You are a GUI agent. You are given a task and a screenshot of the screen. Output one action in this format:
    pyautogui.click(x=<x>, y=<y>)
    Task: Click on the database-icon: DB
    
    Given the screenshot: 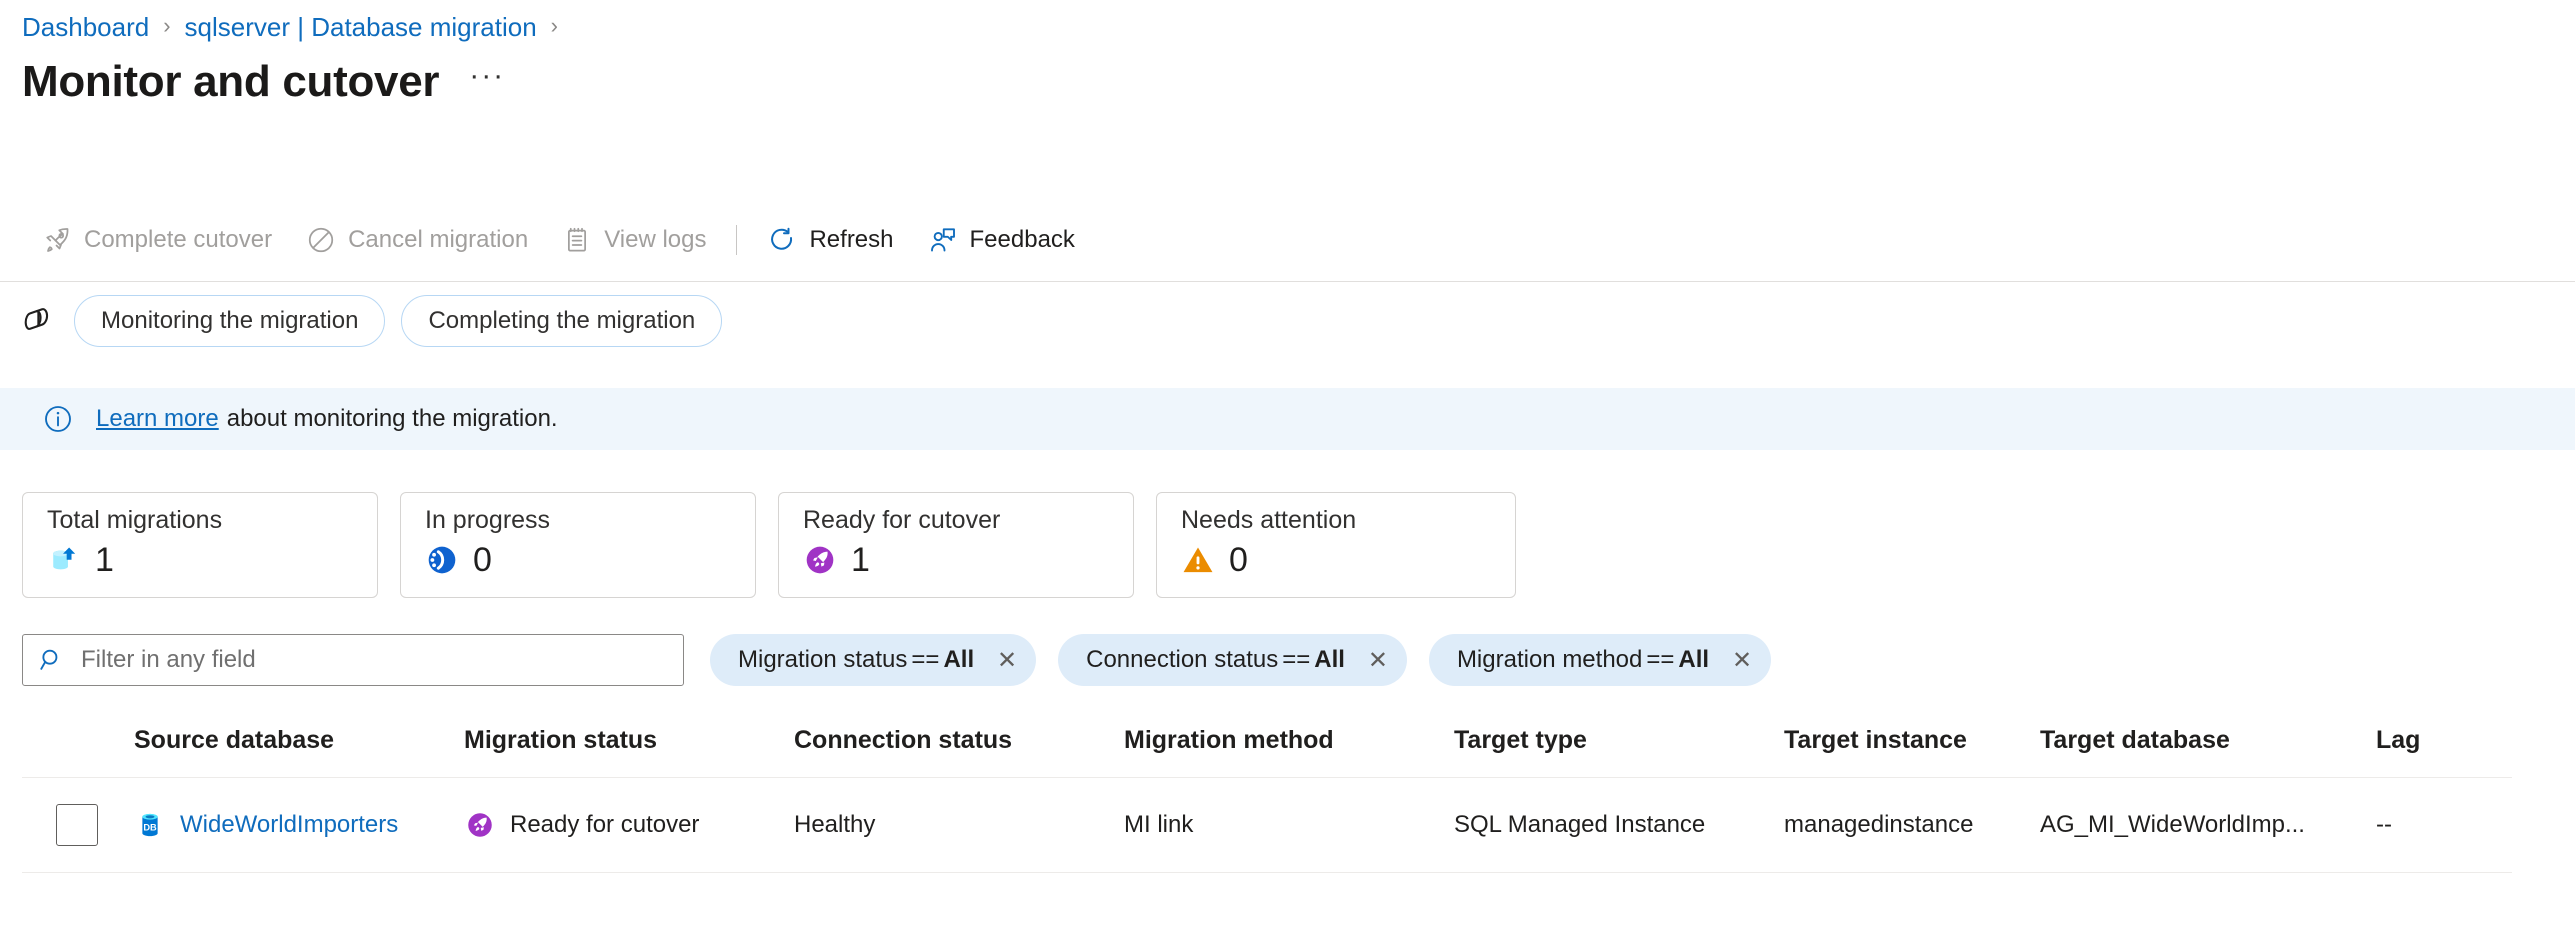 What is the action you would take?
    pyautogui.click(x=150, y=825)
    